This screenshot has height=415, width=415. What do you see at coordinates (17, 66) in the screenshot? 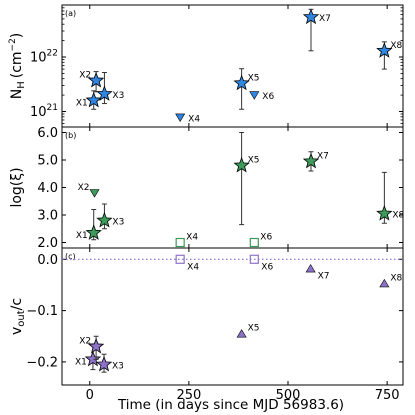
I see `y-axis-label: NH(cm−2)` at bounding box center [17, 66].